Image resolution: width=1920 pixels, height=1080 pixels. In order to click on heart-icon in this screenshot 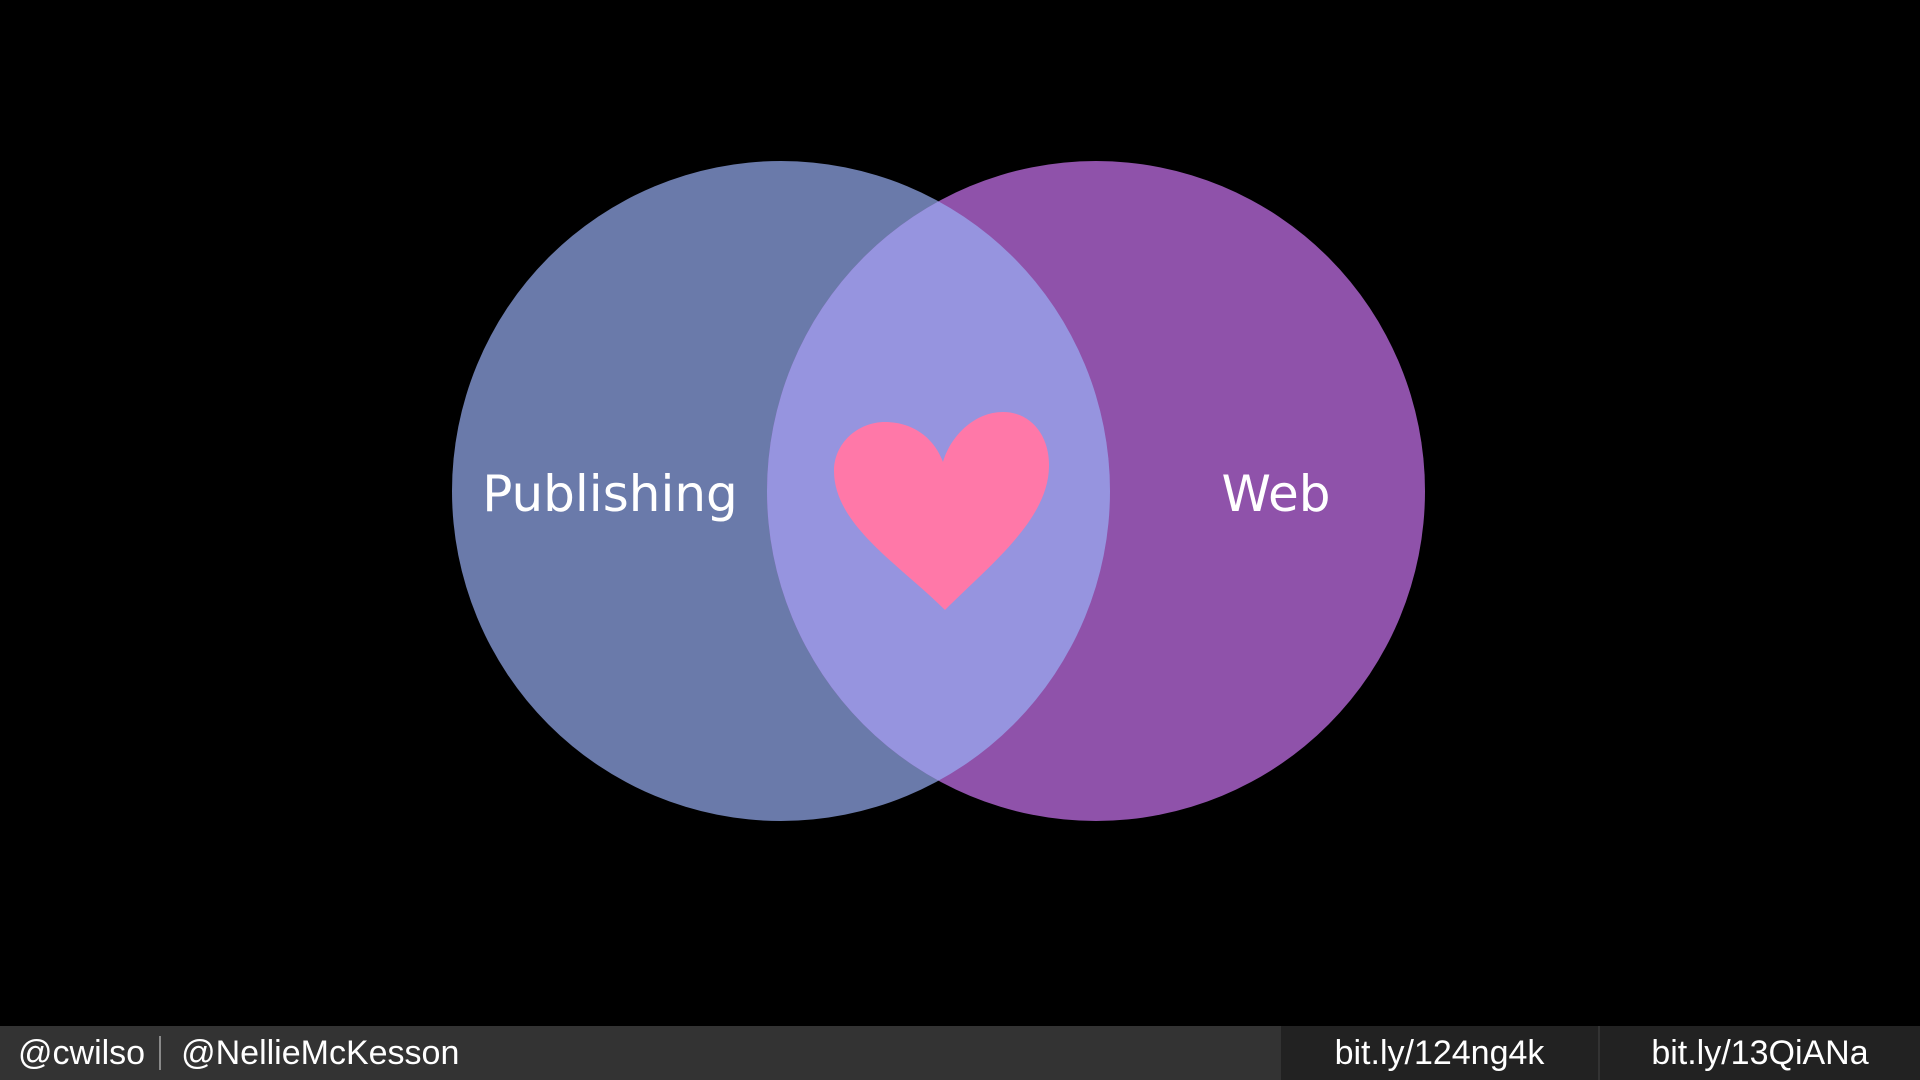, I will do `click(942, 511)`.